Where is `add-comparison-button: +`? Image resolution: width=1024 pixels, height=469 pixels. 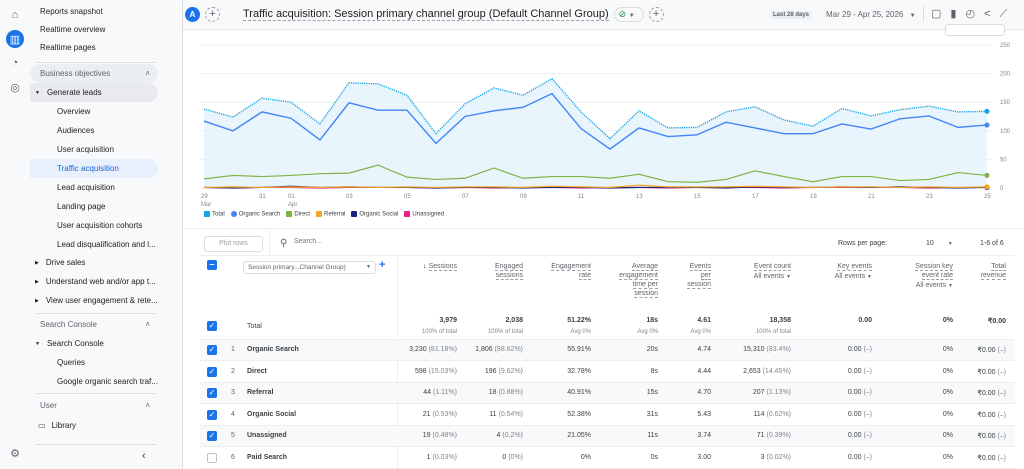 add-comparison-button: + is located at coordinates (212, 14).